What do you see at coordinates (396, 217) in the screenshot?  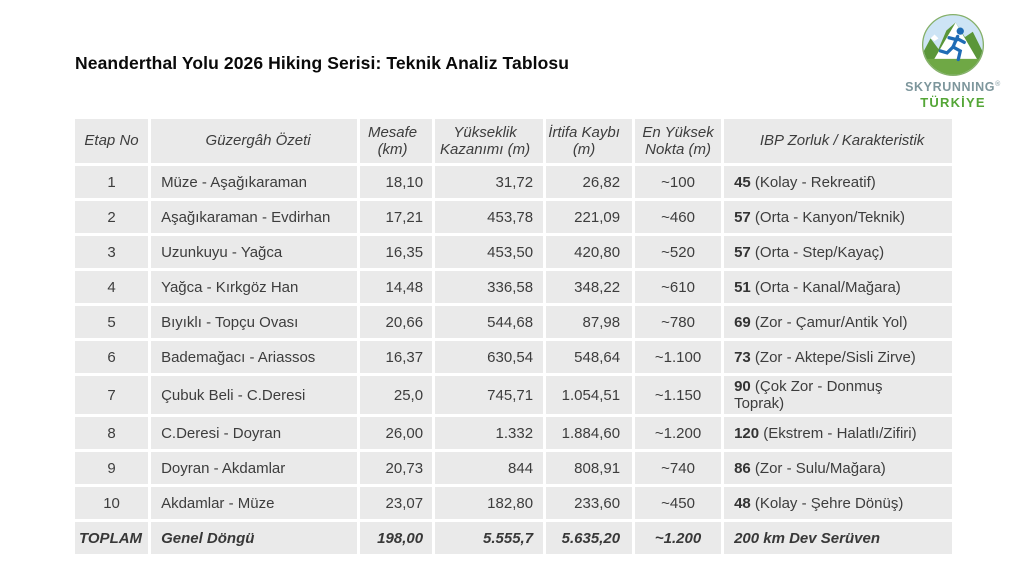 I see `distance-cell: 17,21` at bounding box center [396, 217].